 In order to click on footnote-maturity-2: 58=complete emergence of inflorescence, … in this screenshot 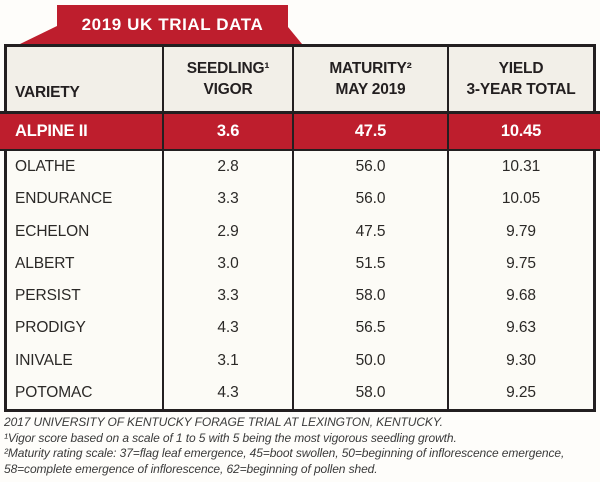, I will do `click(191, 468)`.